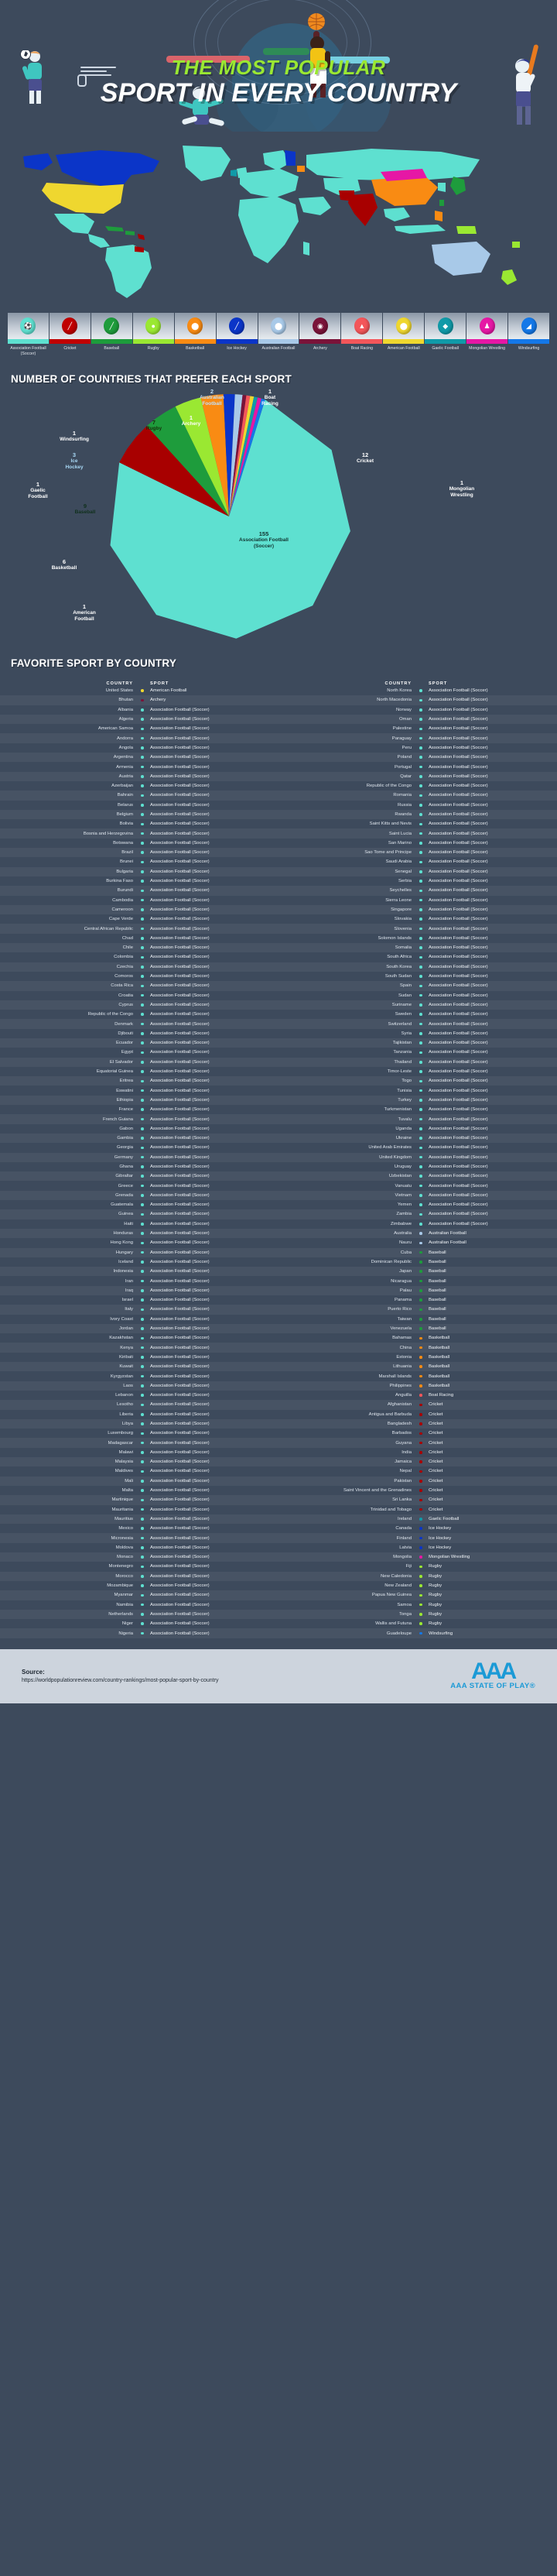 Image resolution: width=557 pixels, height=2576 pixels. I want to click on row-country: Portugal, so click(403, 767).